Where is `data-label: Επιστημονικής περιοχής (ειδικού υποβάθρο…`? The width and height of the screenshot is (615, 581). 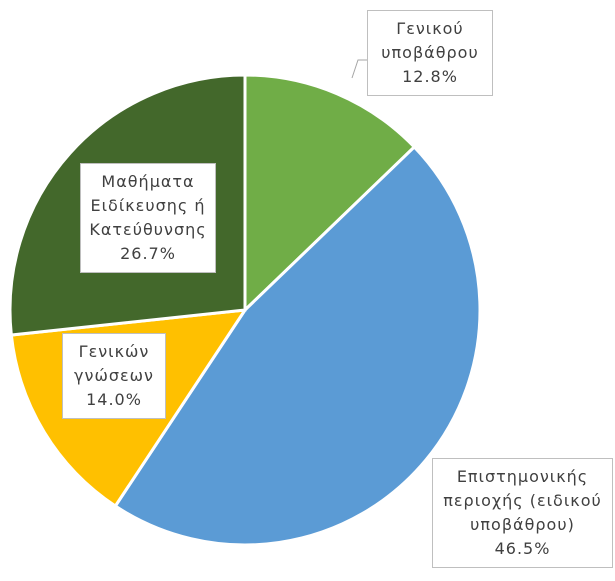 data-label: Επιστημονικής περιοχής (ειδικού υποβάθρο… is located at coordinates (522, 513).